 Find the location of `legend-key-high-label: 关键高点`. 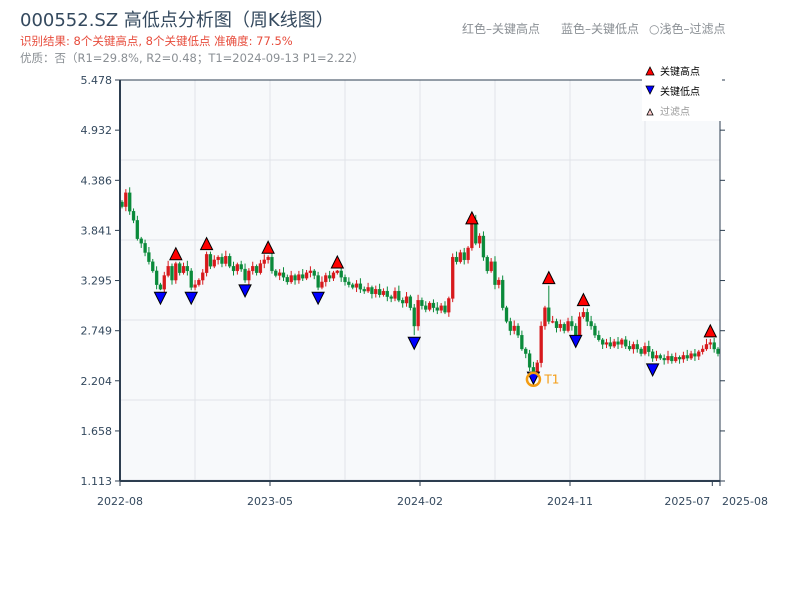

legend-key-high-label: 关键高点 is located at coordinates (680, 71).